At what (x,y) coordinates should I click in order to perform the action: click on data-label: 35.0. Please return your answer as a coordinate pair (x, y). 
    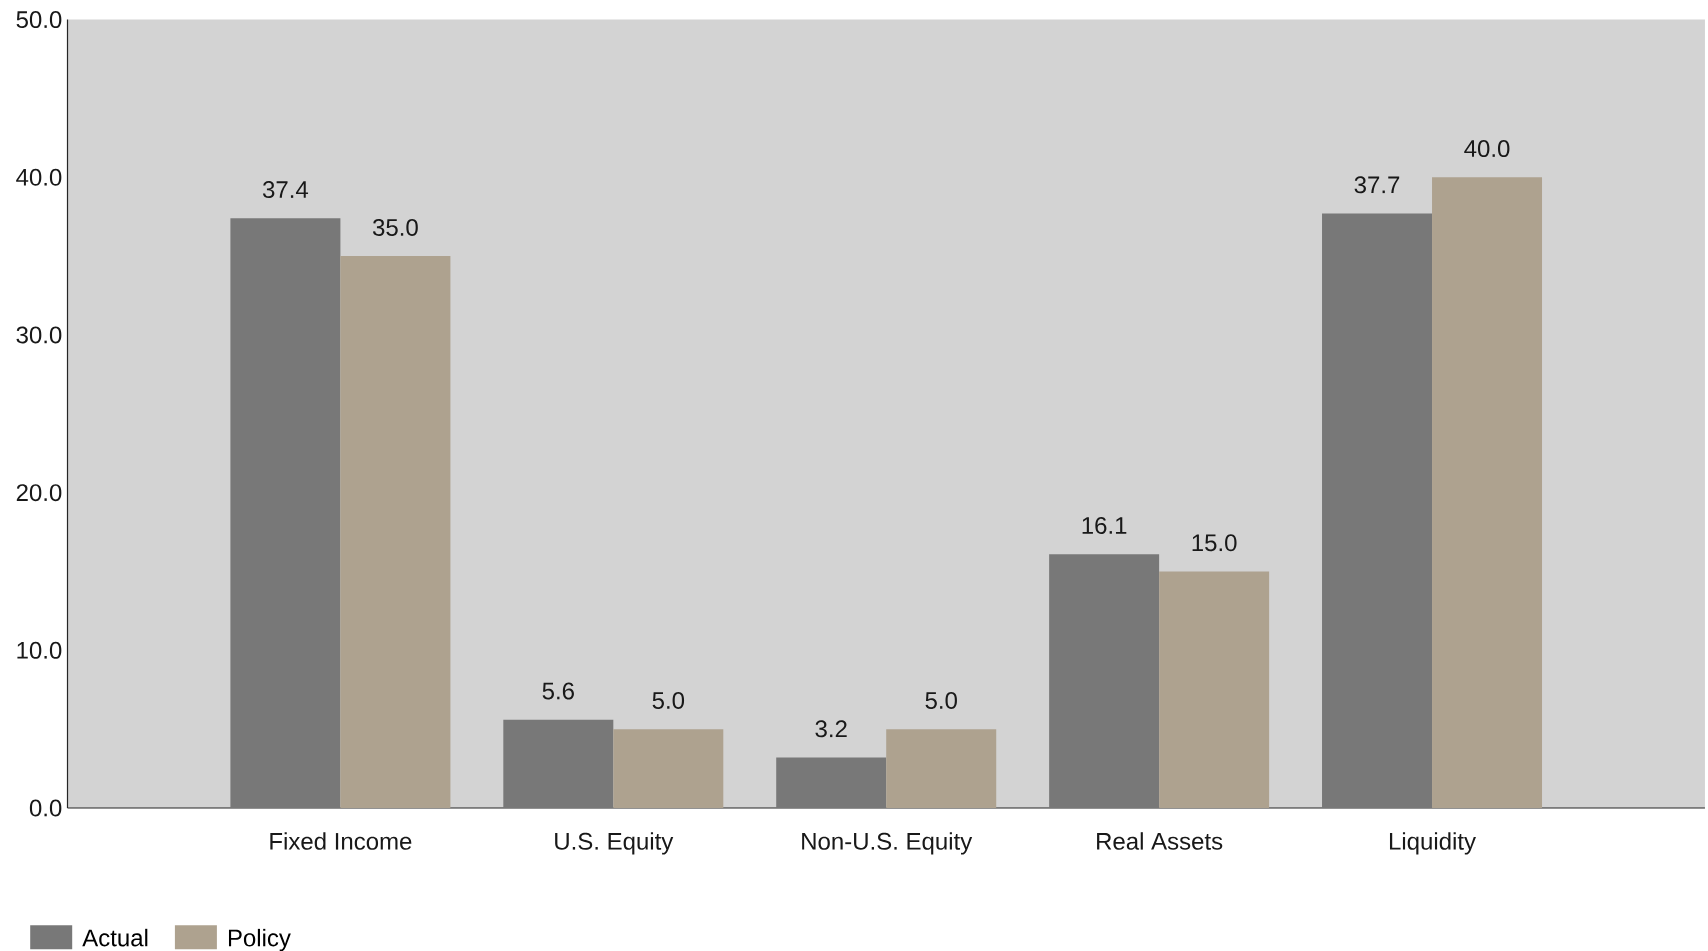
    Looking at the image, I should click on (395, 227).